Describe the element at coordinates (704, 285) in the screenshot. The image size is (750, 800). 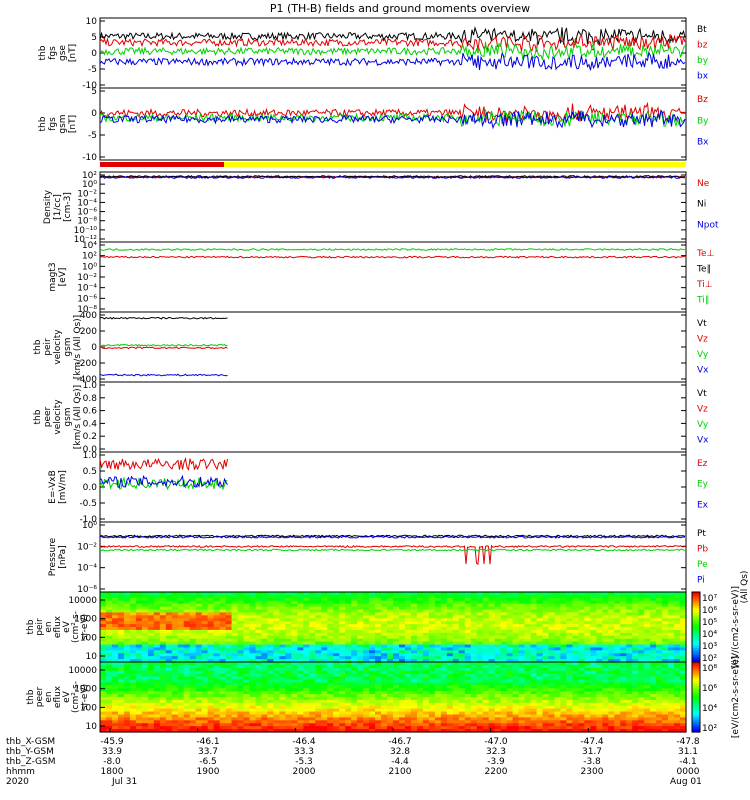
I see `legend-label: Ti⊥` at that location.